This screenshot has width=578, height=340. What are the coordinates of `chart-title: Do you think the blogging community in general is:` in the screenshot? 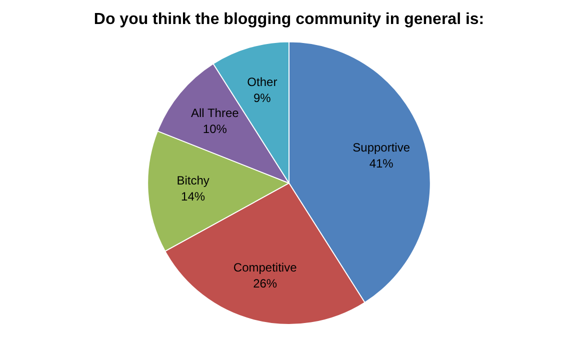 It's located at (289, 19).